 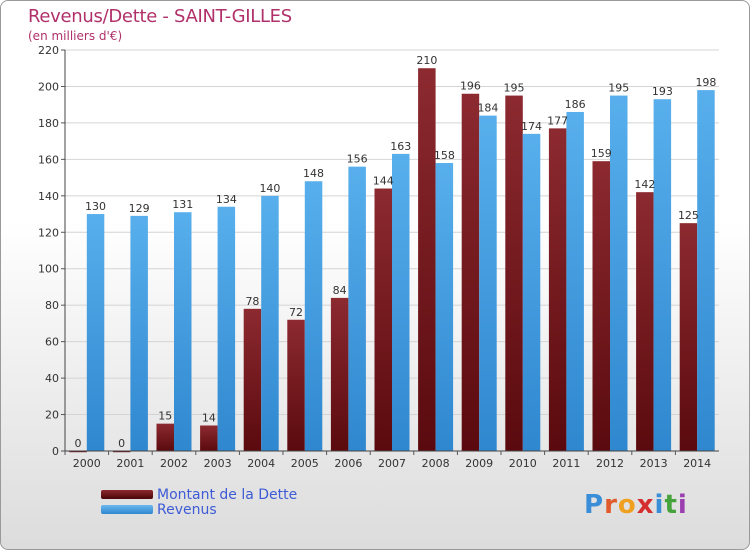 What do you see at coordinates (688, 215) in the screenshot?
I see `data-label-debt: 125` at bounding box center [688, 215].